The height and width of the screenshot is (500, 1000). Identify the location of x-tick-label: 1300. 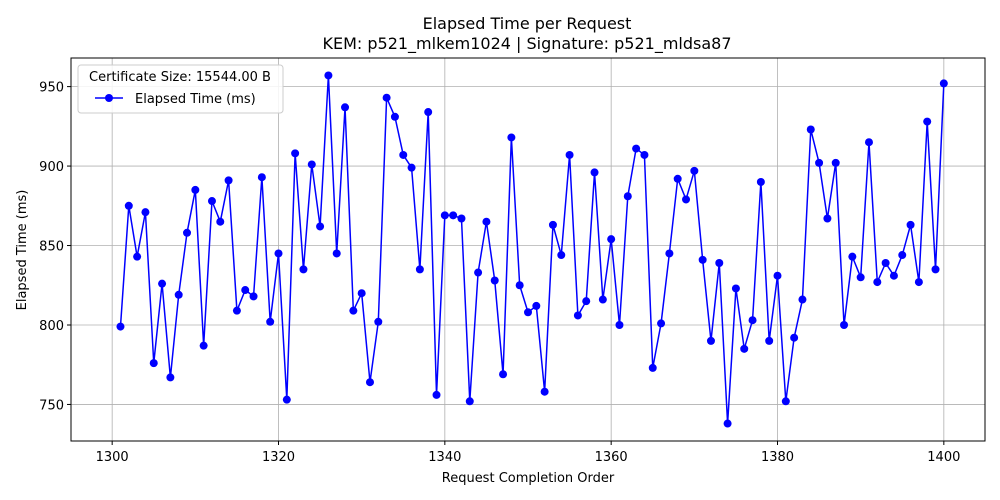
(112, 457).